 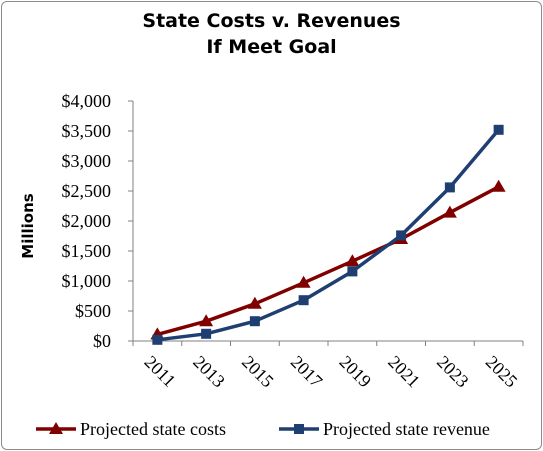 I want to click on legend-label: Projected state revenue, so click(x=406, y=429).